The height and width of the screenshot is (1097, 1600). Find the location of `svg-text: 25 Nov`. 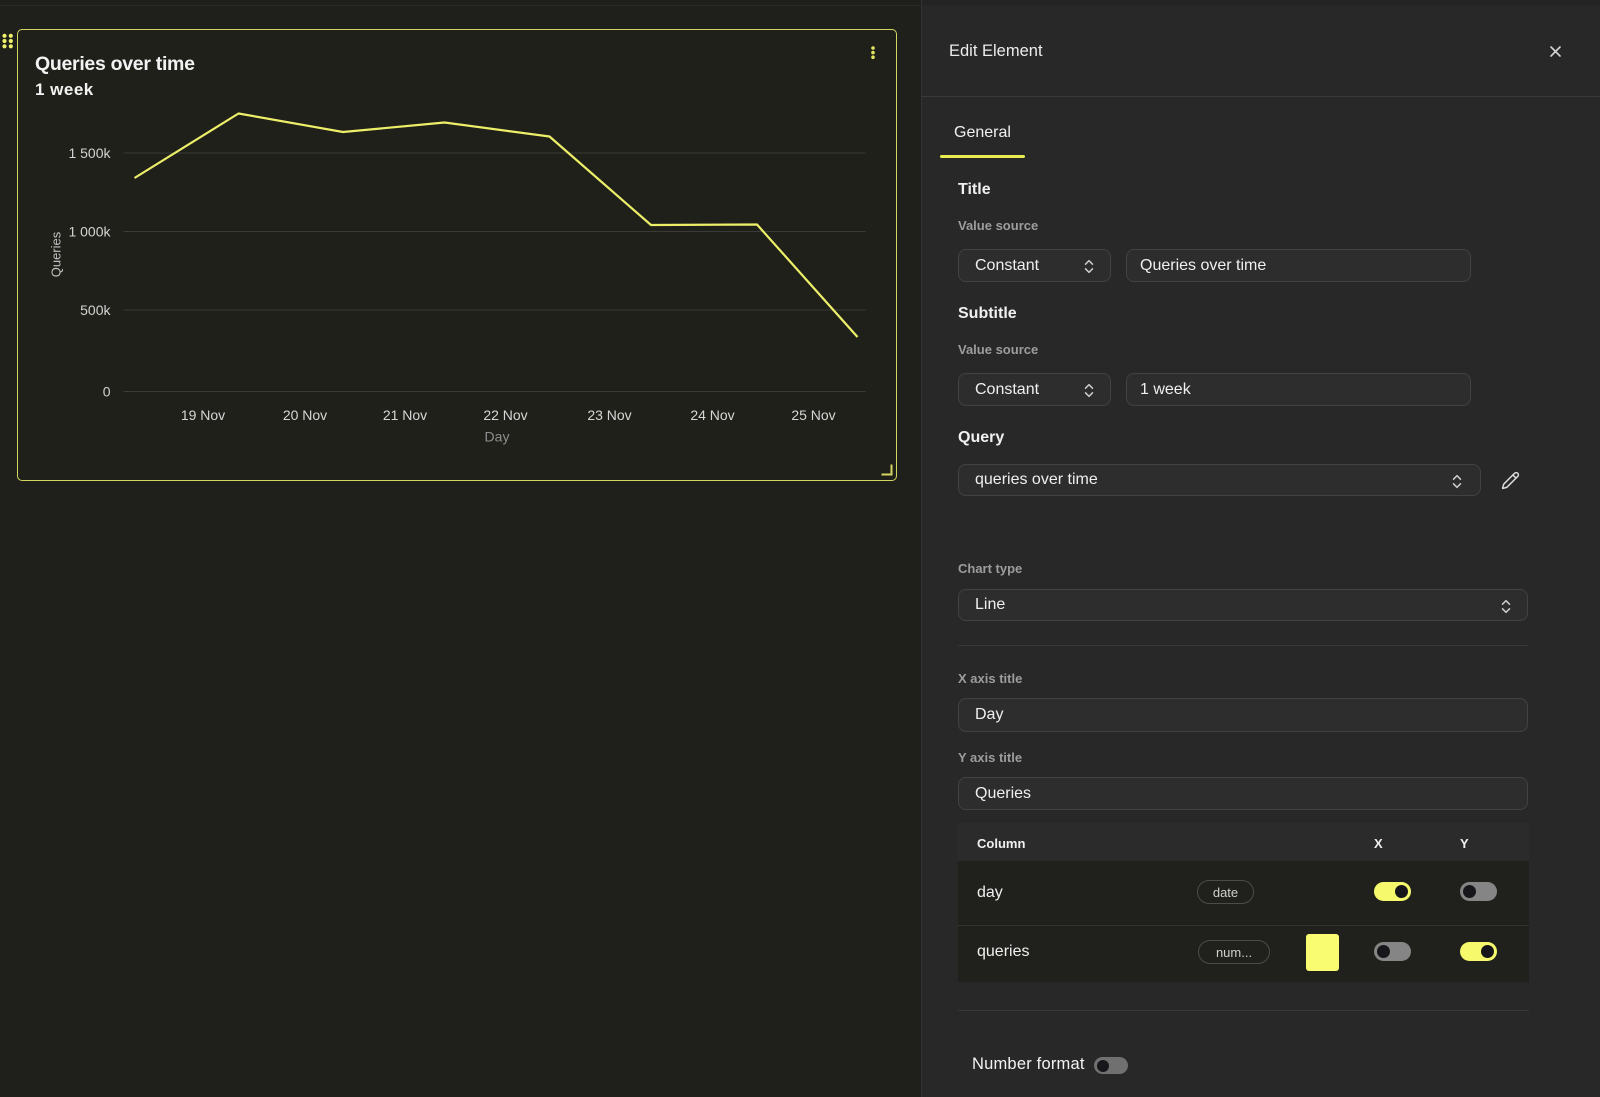

svg-text: 25 Nov is located at coordinates (813, 415).